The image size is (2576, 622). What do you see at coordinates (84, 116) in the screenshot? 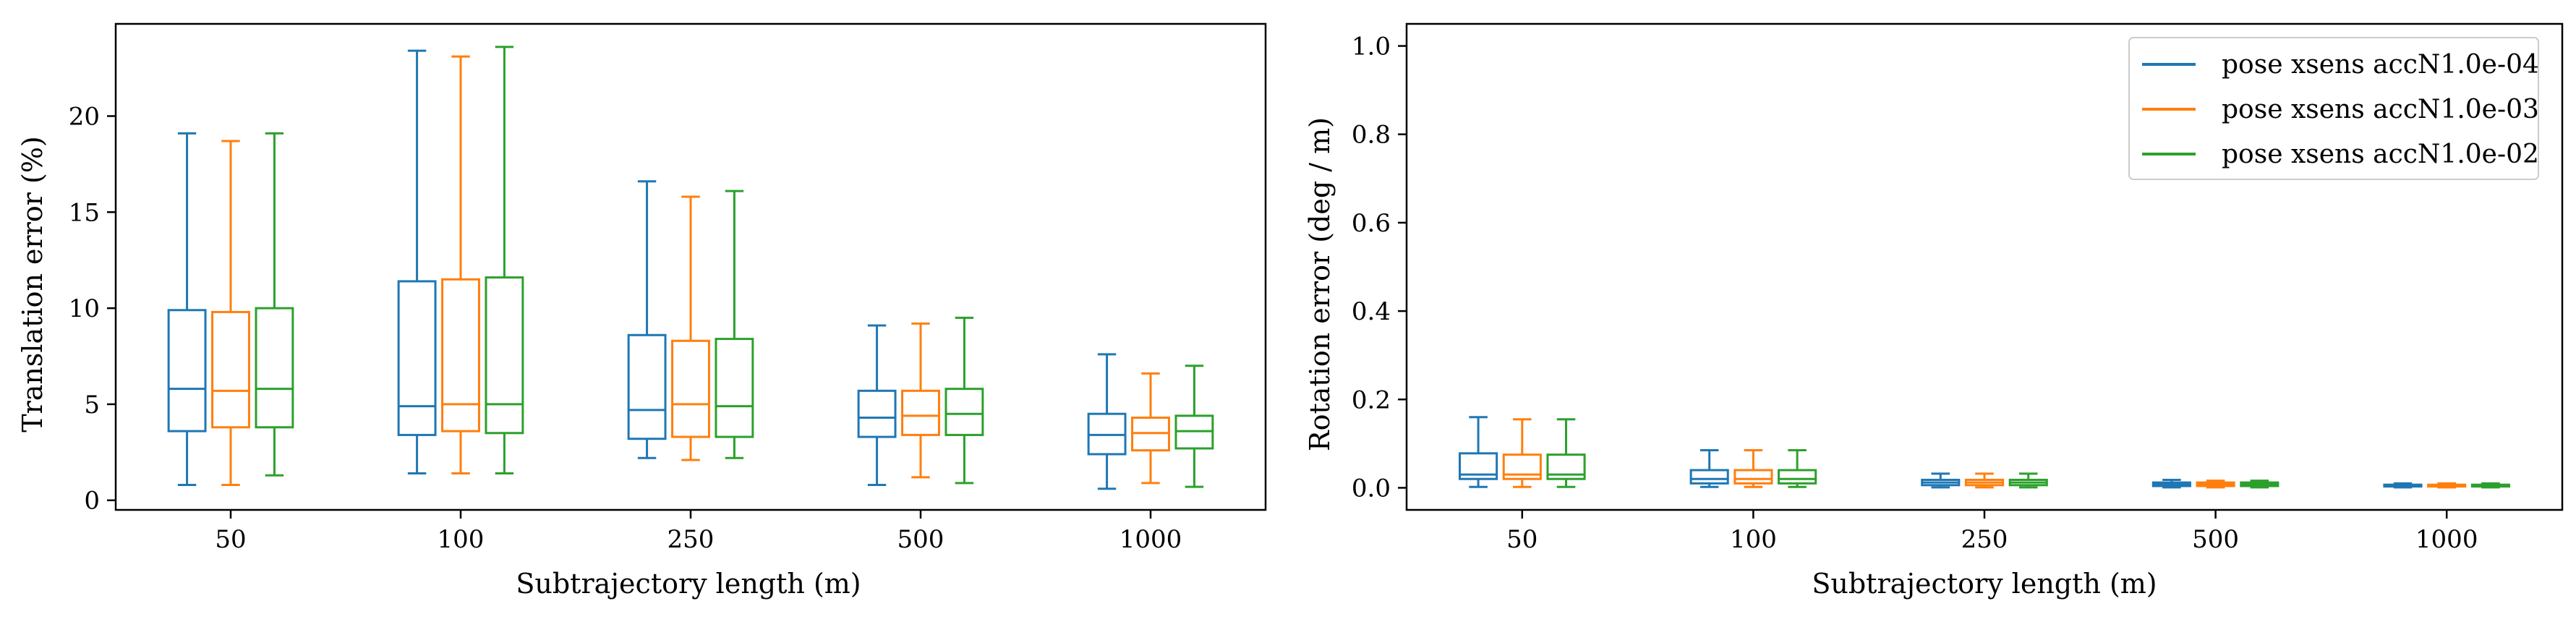
I see `y-tick-label: 20` at bounding box center [84, 116].